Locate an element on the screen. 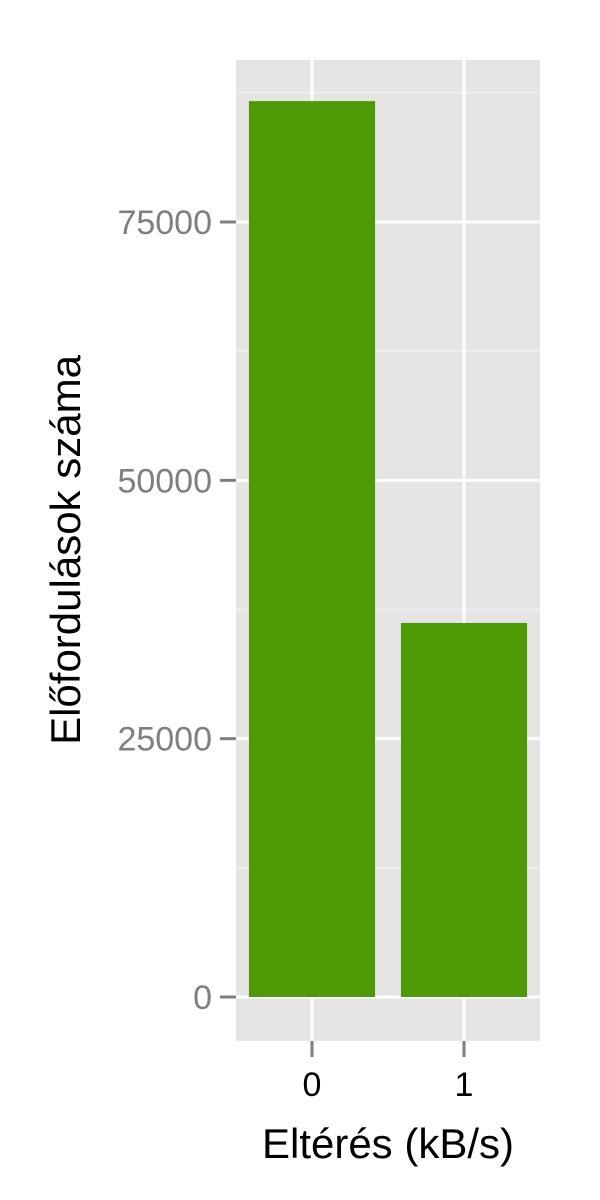 The image size is (600, 1200). y-tick-label: 50000 is located at coordinates (164, 481).